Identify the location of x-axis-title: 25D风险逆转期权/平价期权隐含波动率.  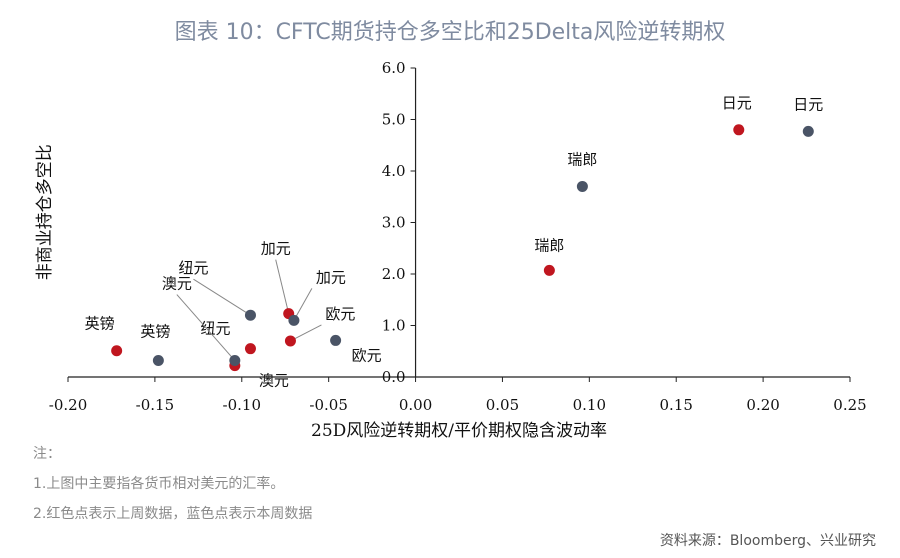
(459, 431).